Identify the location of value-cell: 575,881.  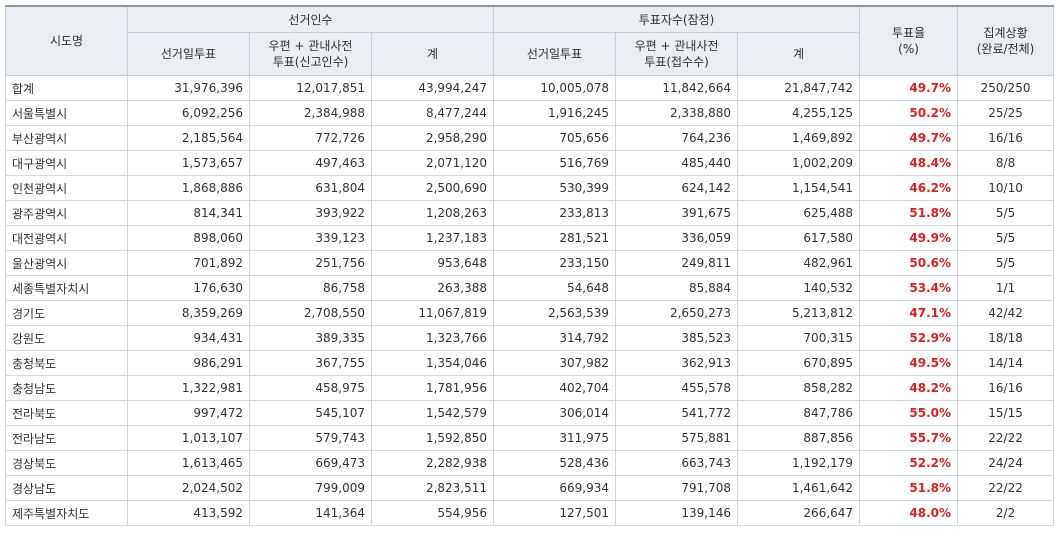
(677, 438).